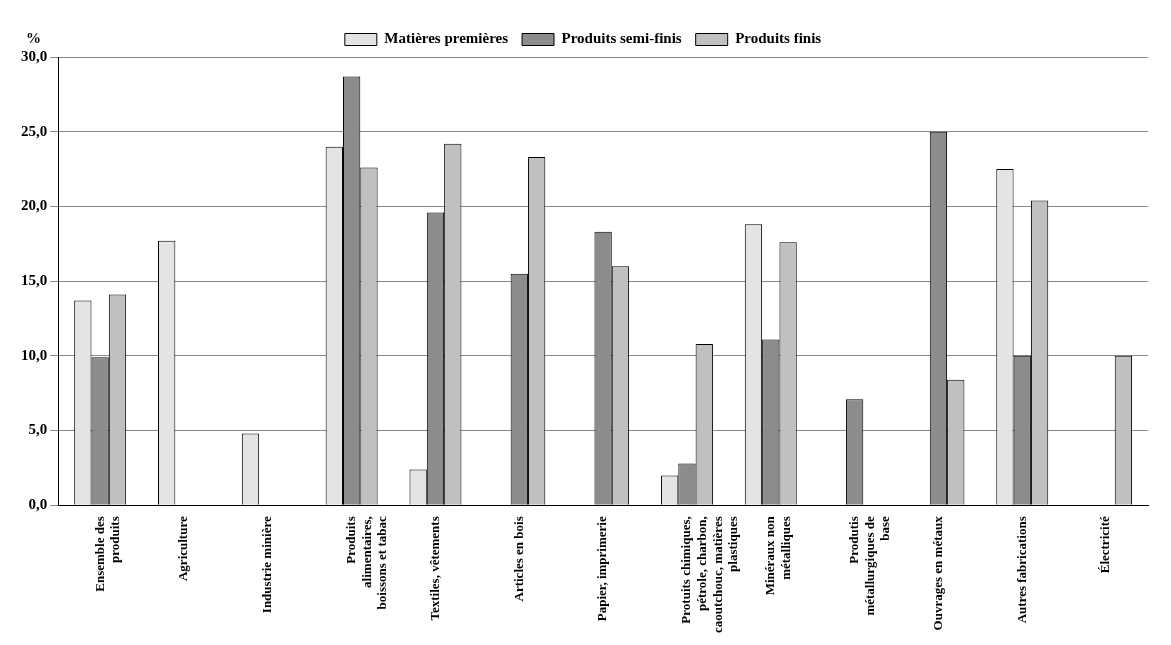 This screenshot has width=1171, height=645. I want to click on legend-label: Produits finis, so click(778, 38).